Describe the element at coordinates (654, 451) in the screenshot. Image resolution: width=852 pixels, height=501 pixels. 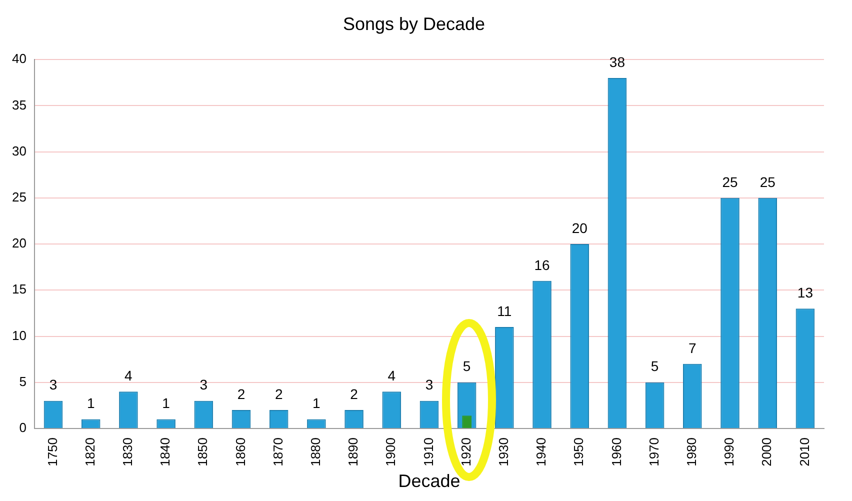
I see `x-tick-label: 1970` at that location.